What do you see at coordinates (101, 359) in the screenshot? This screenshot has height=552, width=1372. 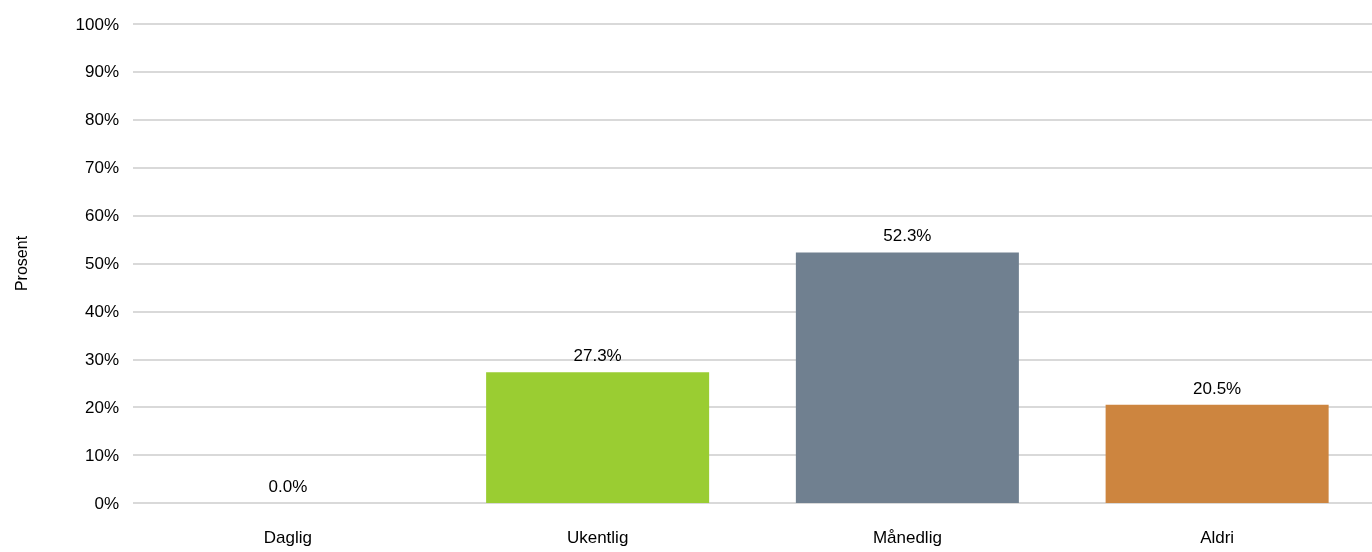 I see `y-tick-label: 30%` at bounding box center [101, 359].